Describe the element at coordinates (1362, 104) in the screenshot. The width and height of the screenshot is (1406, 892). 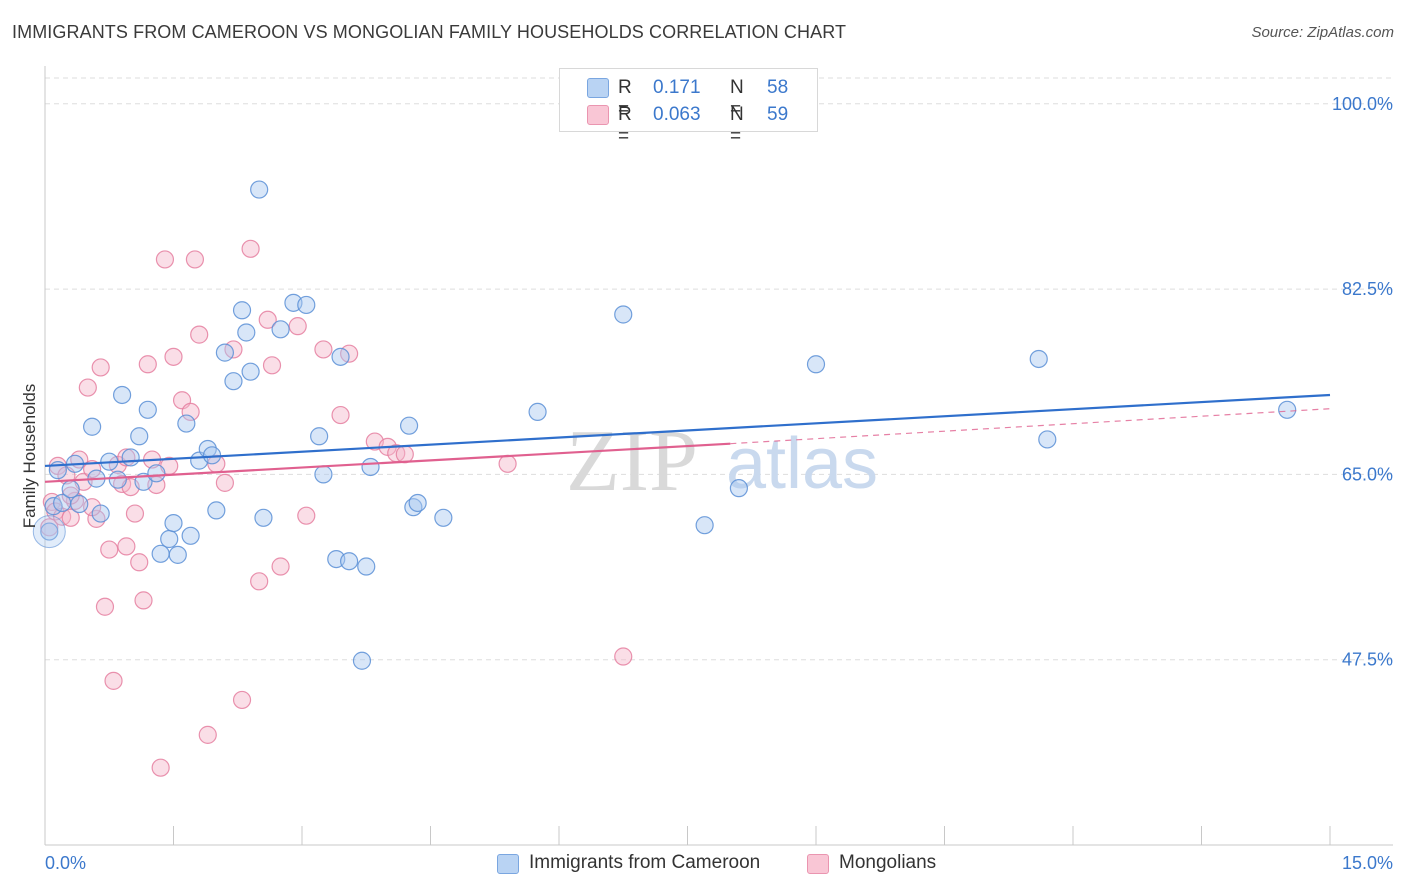
I see `y-tick-label: 100.0%` at that location.